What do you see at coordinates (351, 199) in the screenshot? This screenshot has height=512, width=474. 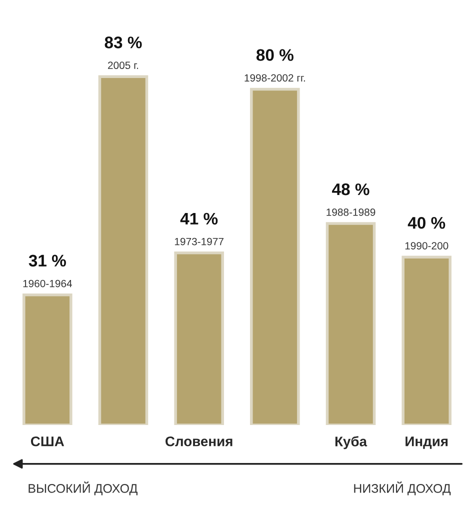 I see `data-label: 48 % 1988-1989` at bounding box center [351, 199].